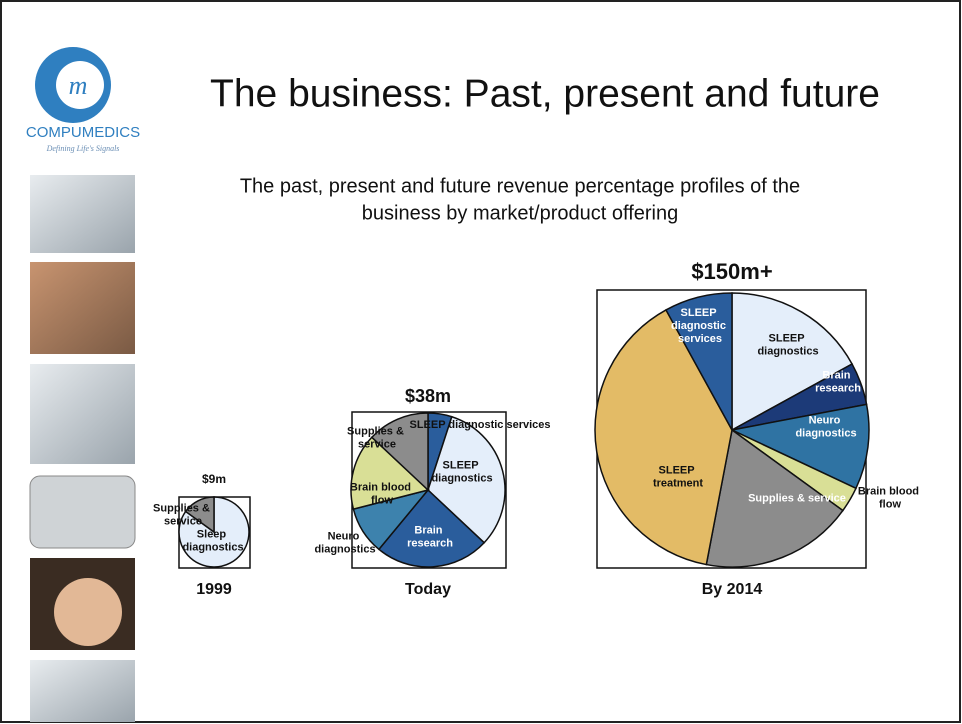  I want to click on chart-caption: Today, so click(428, 589).